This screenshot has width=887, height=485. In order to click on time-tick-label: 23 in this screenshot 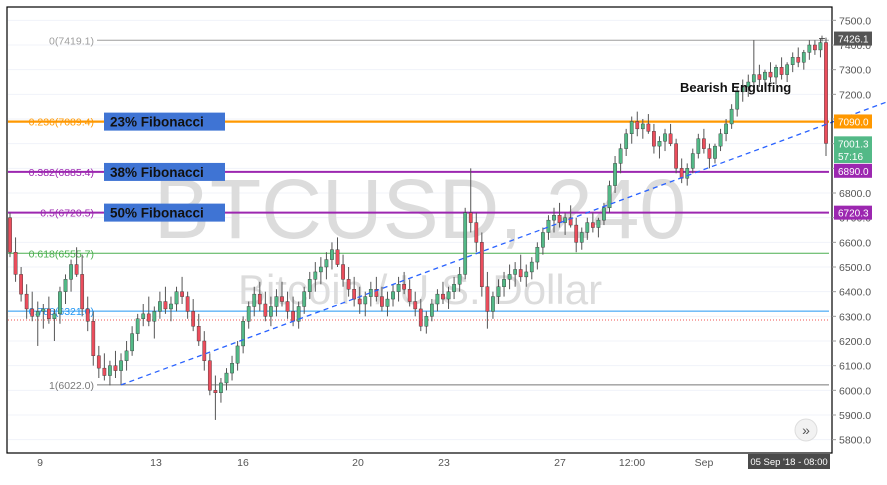, I will do `click(444, 463)`.